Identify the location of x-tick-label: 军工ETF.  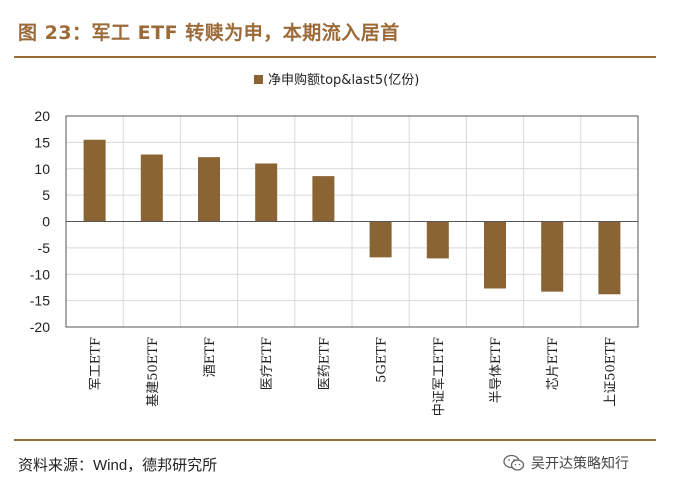
(96, 363).